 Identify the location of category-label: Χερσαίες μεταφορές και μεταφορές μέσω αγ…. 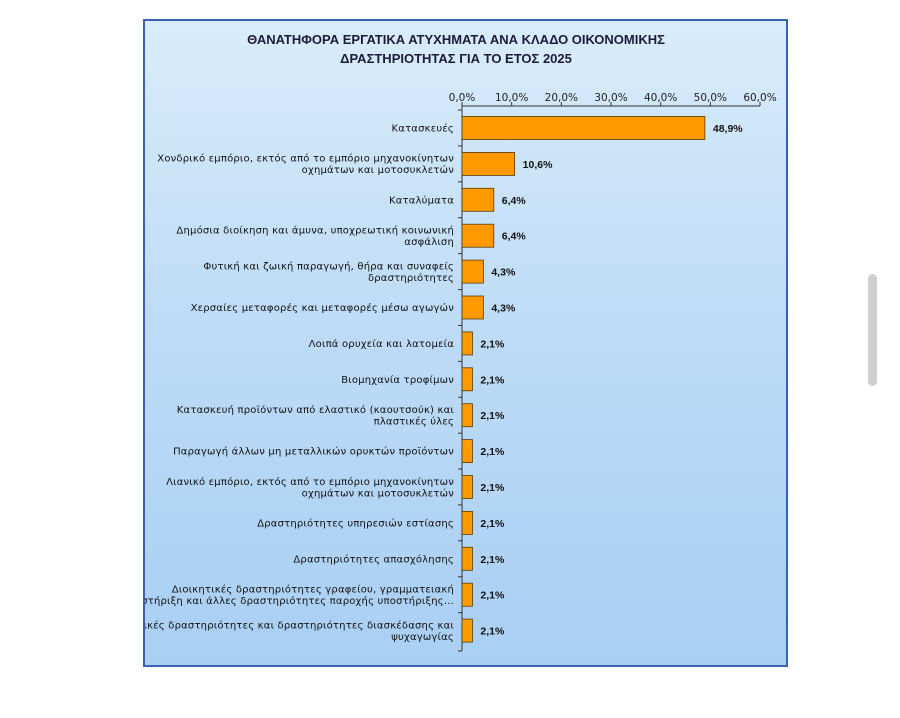
(323, 308).